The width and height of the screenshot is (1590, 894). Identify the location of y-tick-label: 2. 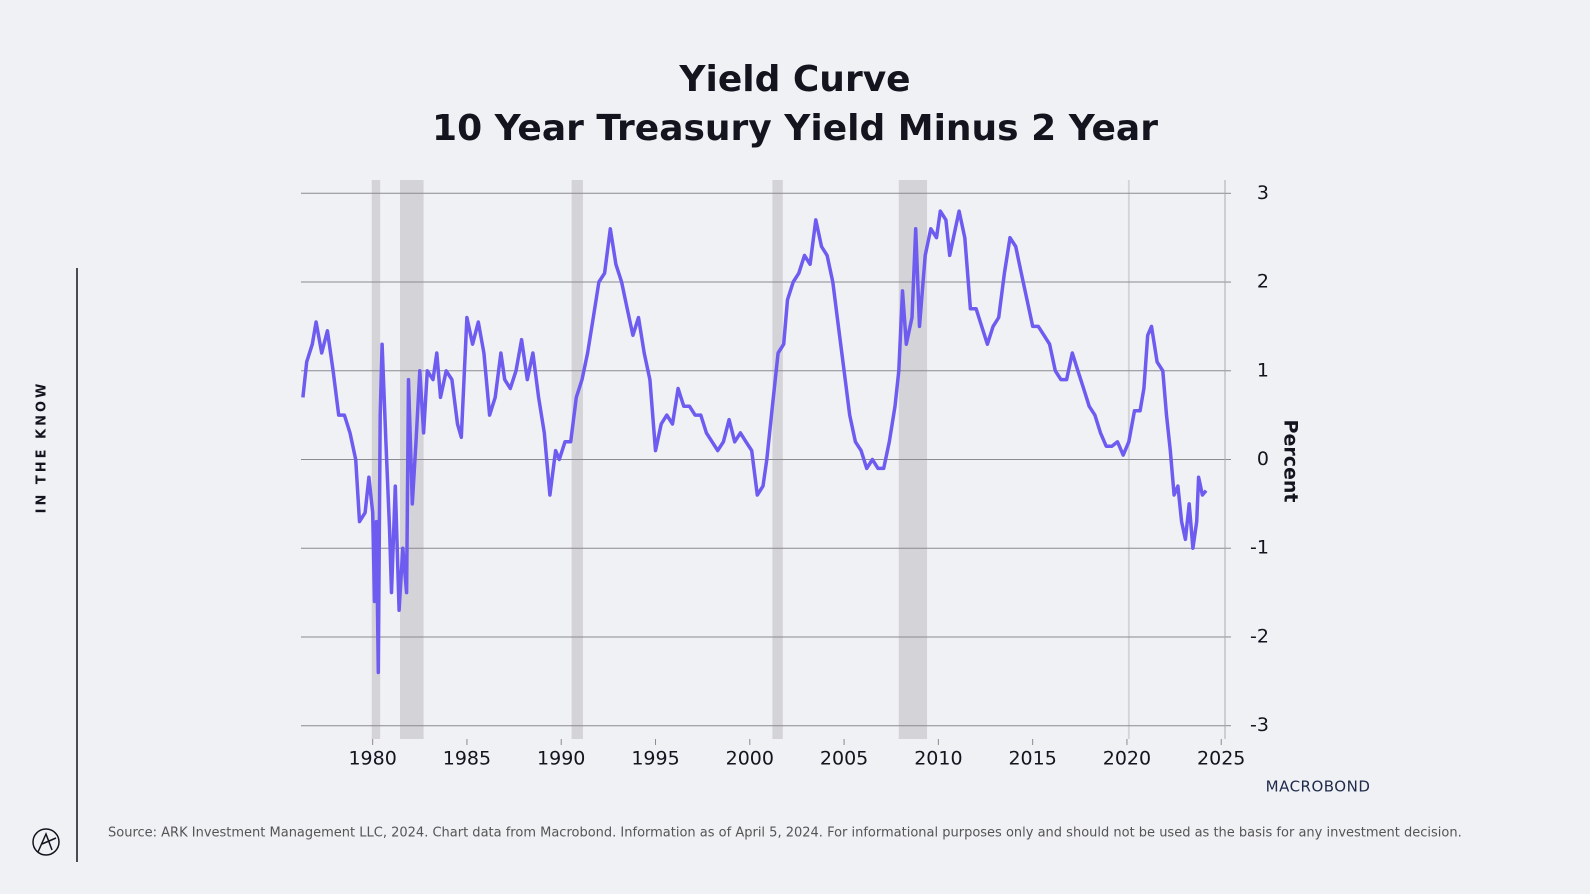
(1263, 282).